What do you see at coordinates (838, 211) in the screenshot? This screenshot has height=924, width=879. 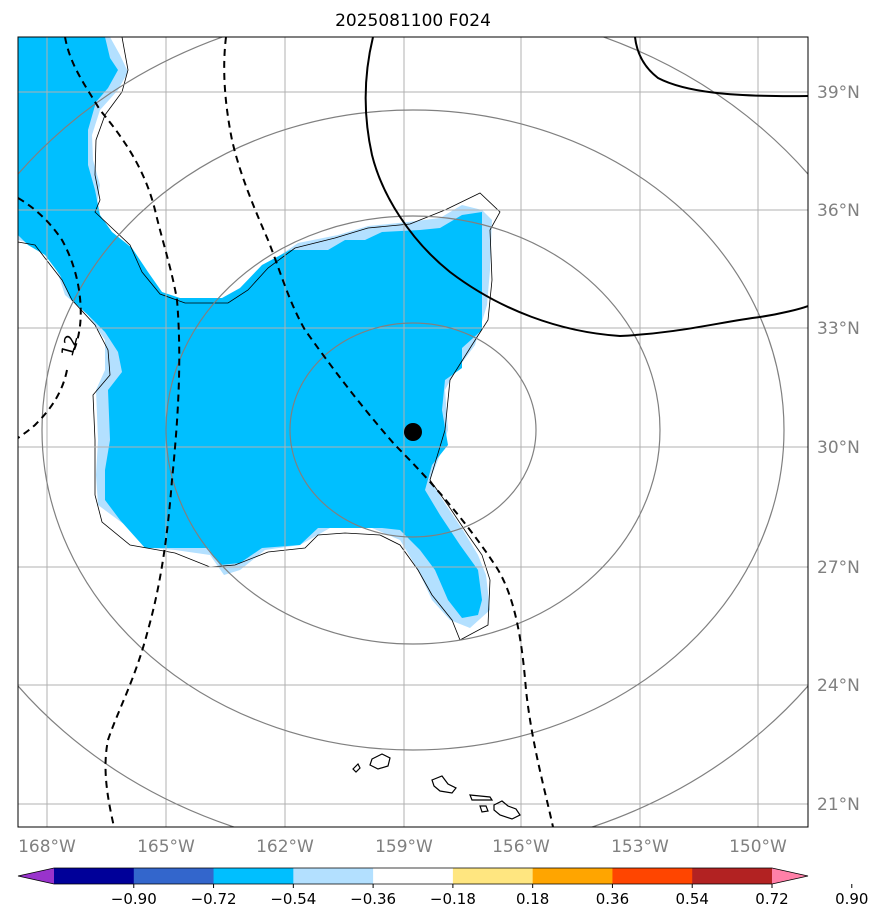 I see `lat-label: 36°N` at bounding box center [838, 211].